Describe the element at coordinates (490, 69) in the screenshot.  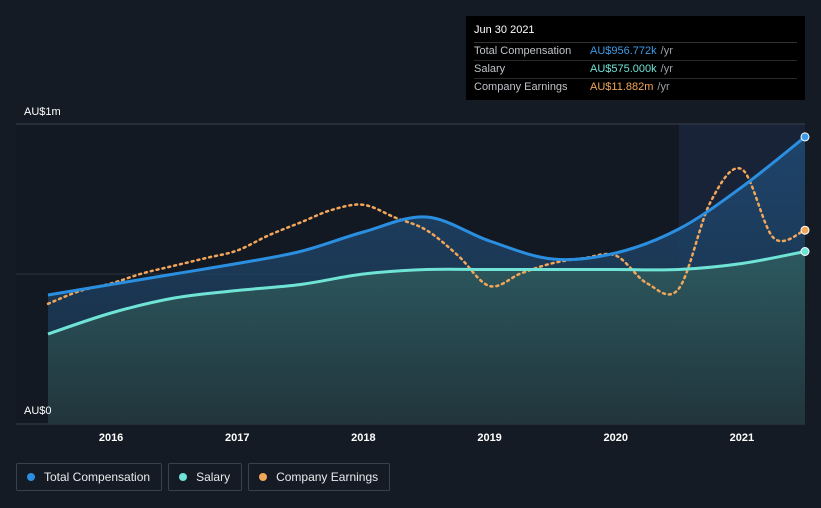
I see `tooltip-label: Salary` at that location.